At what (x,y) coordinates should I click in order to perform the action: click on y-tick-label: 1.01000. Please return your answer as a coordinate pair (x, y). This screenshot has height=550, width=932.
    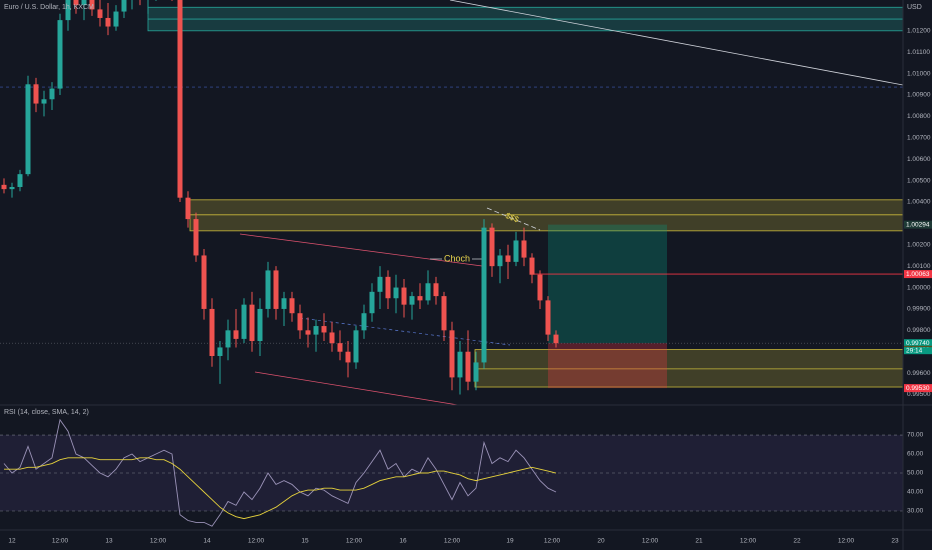
    Looking at the image, I should click on (919, 73).